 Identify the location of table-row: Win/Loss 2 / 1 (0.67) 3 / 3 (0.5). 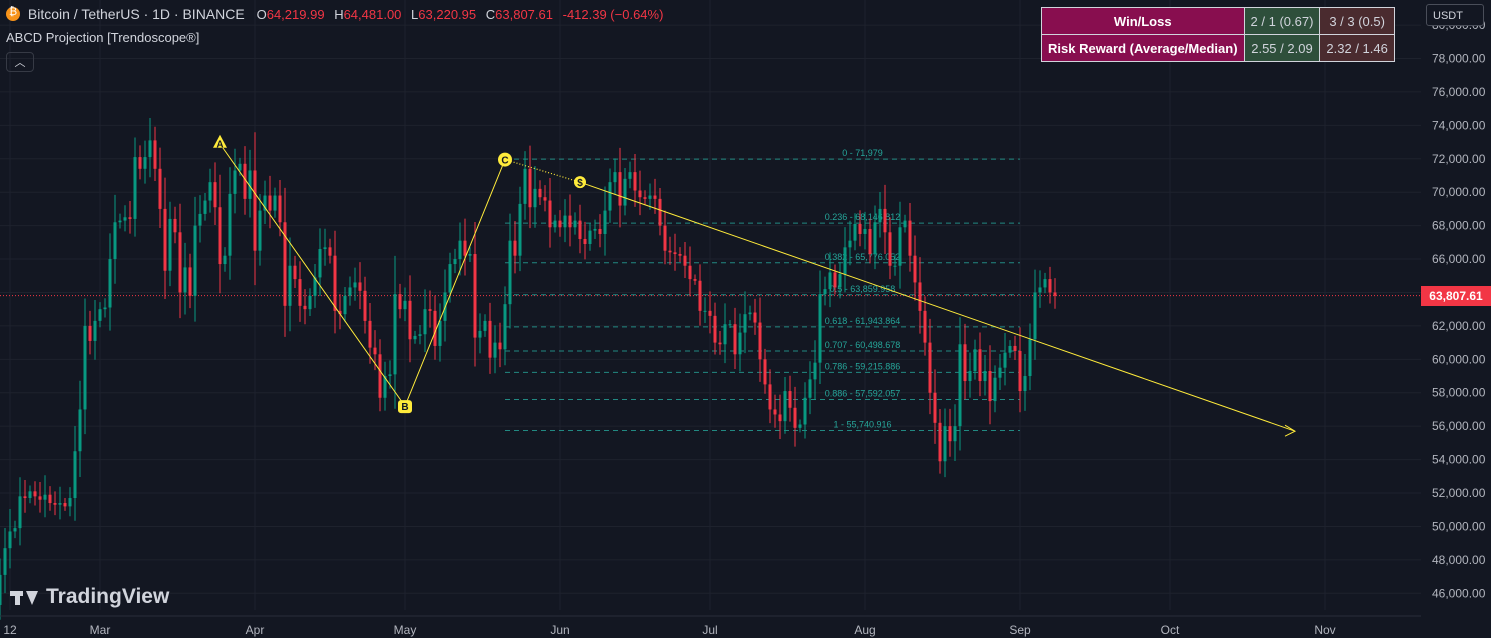
(1218, 21).